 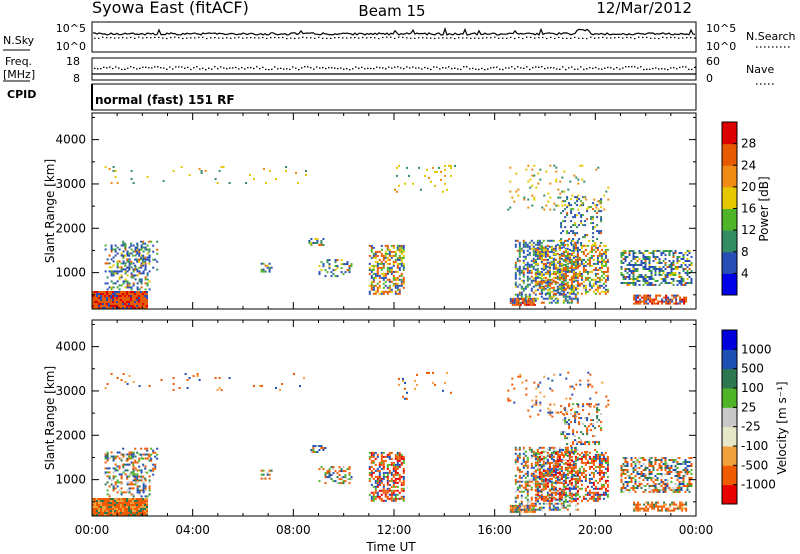 I want to click on freq-left-label-1: Freq., so click(x=18, y=61).